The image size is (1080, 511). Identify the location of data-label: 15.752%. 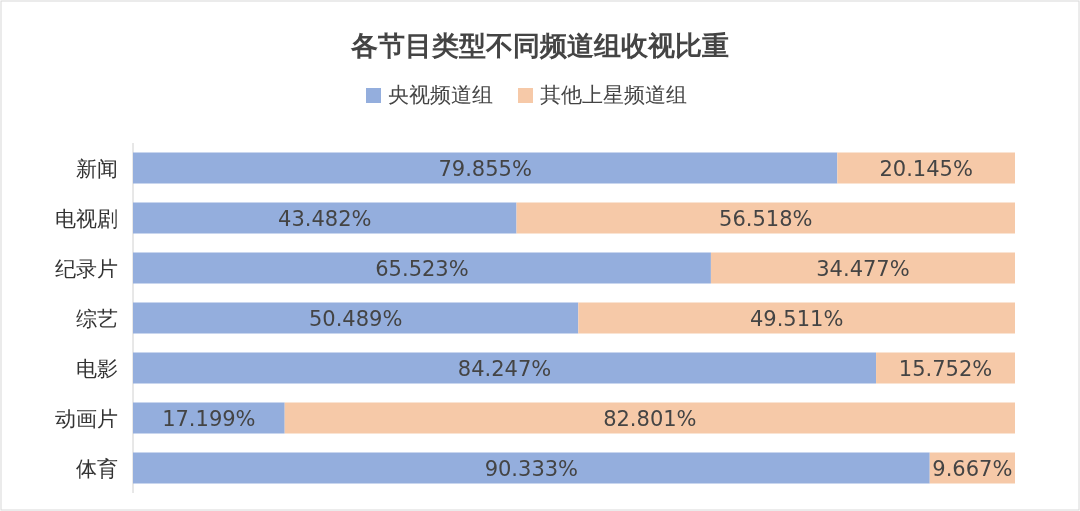
(945, 369).